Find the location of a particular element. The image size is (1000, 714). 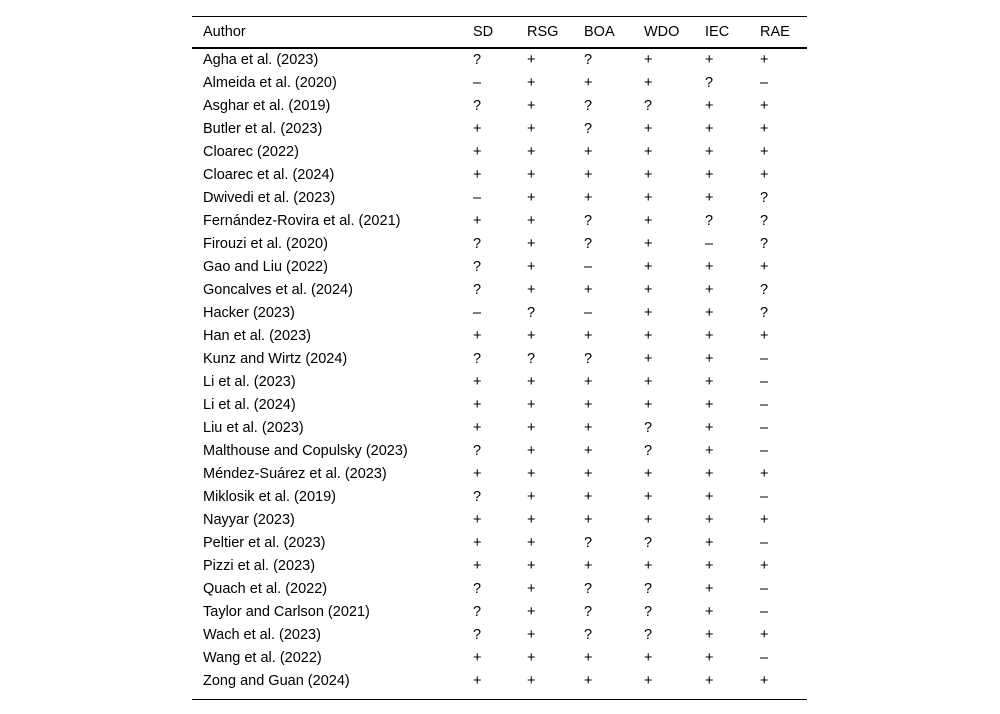

author-cell: Pizzi et al. (2023) is located at coordinates (259, 566).